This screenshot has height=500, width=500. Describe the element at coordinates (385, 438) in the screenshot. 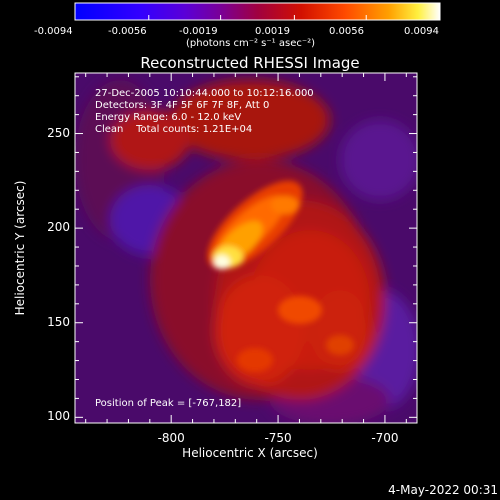

I see `x-tick-label: -700` at that location.